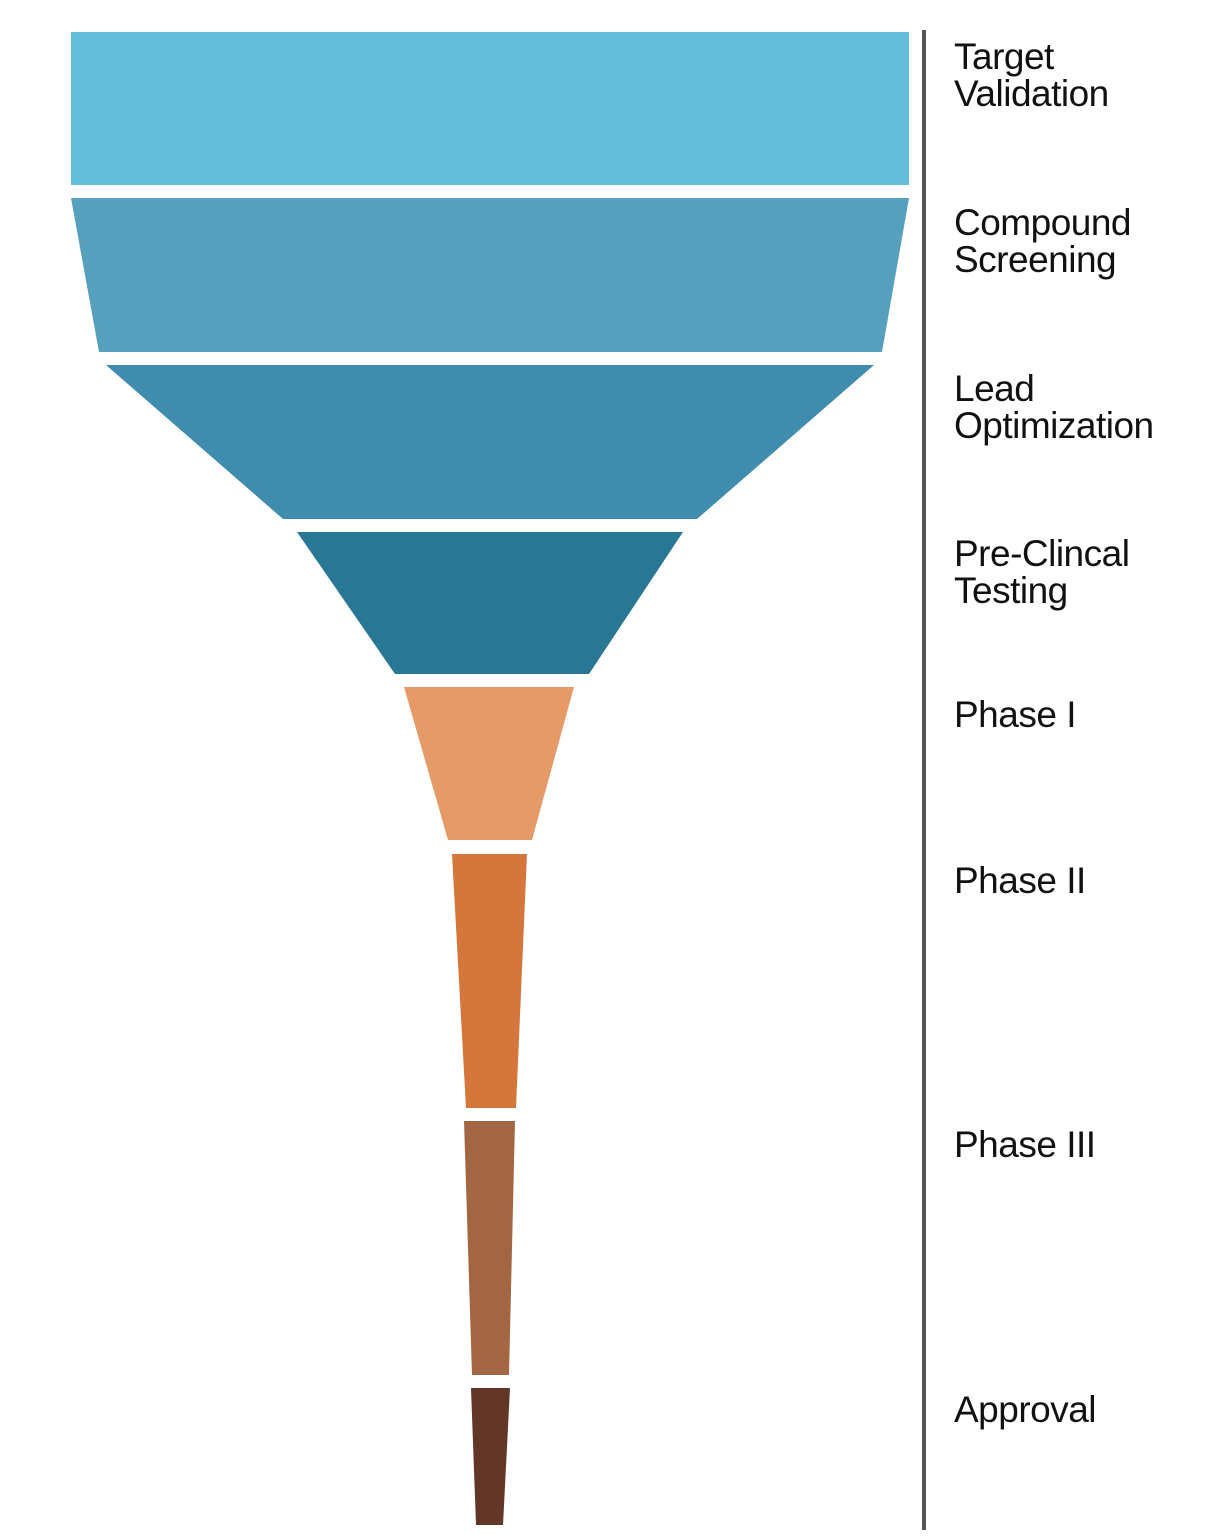 This screenshot has height=1536, width=1214. I want to click on stage-label-phase-ii: Phase II, so click(1079, 880).